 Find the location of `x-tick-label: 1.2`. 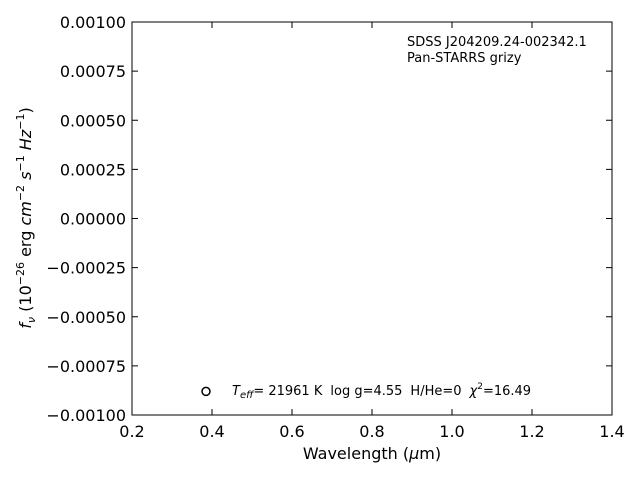

x-tick-label: 1.2 is located at coordinates (531, 431).